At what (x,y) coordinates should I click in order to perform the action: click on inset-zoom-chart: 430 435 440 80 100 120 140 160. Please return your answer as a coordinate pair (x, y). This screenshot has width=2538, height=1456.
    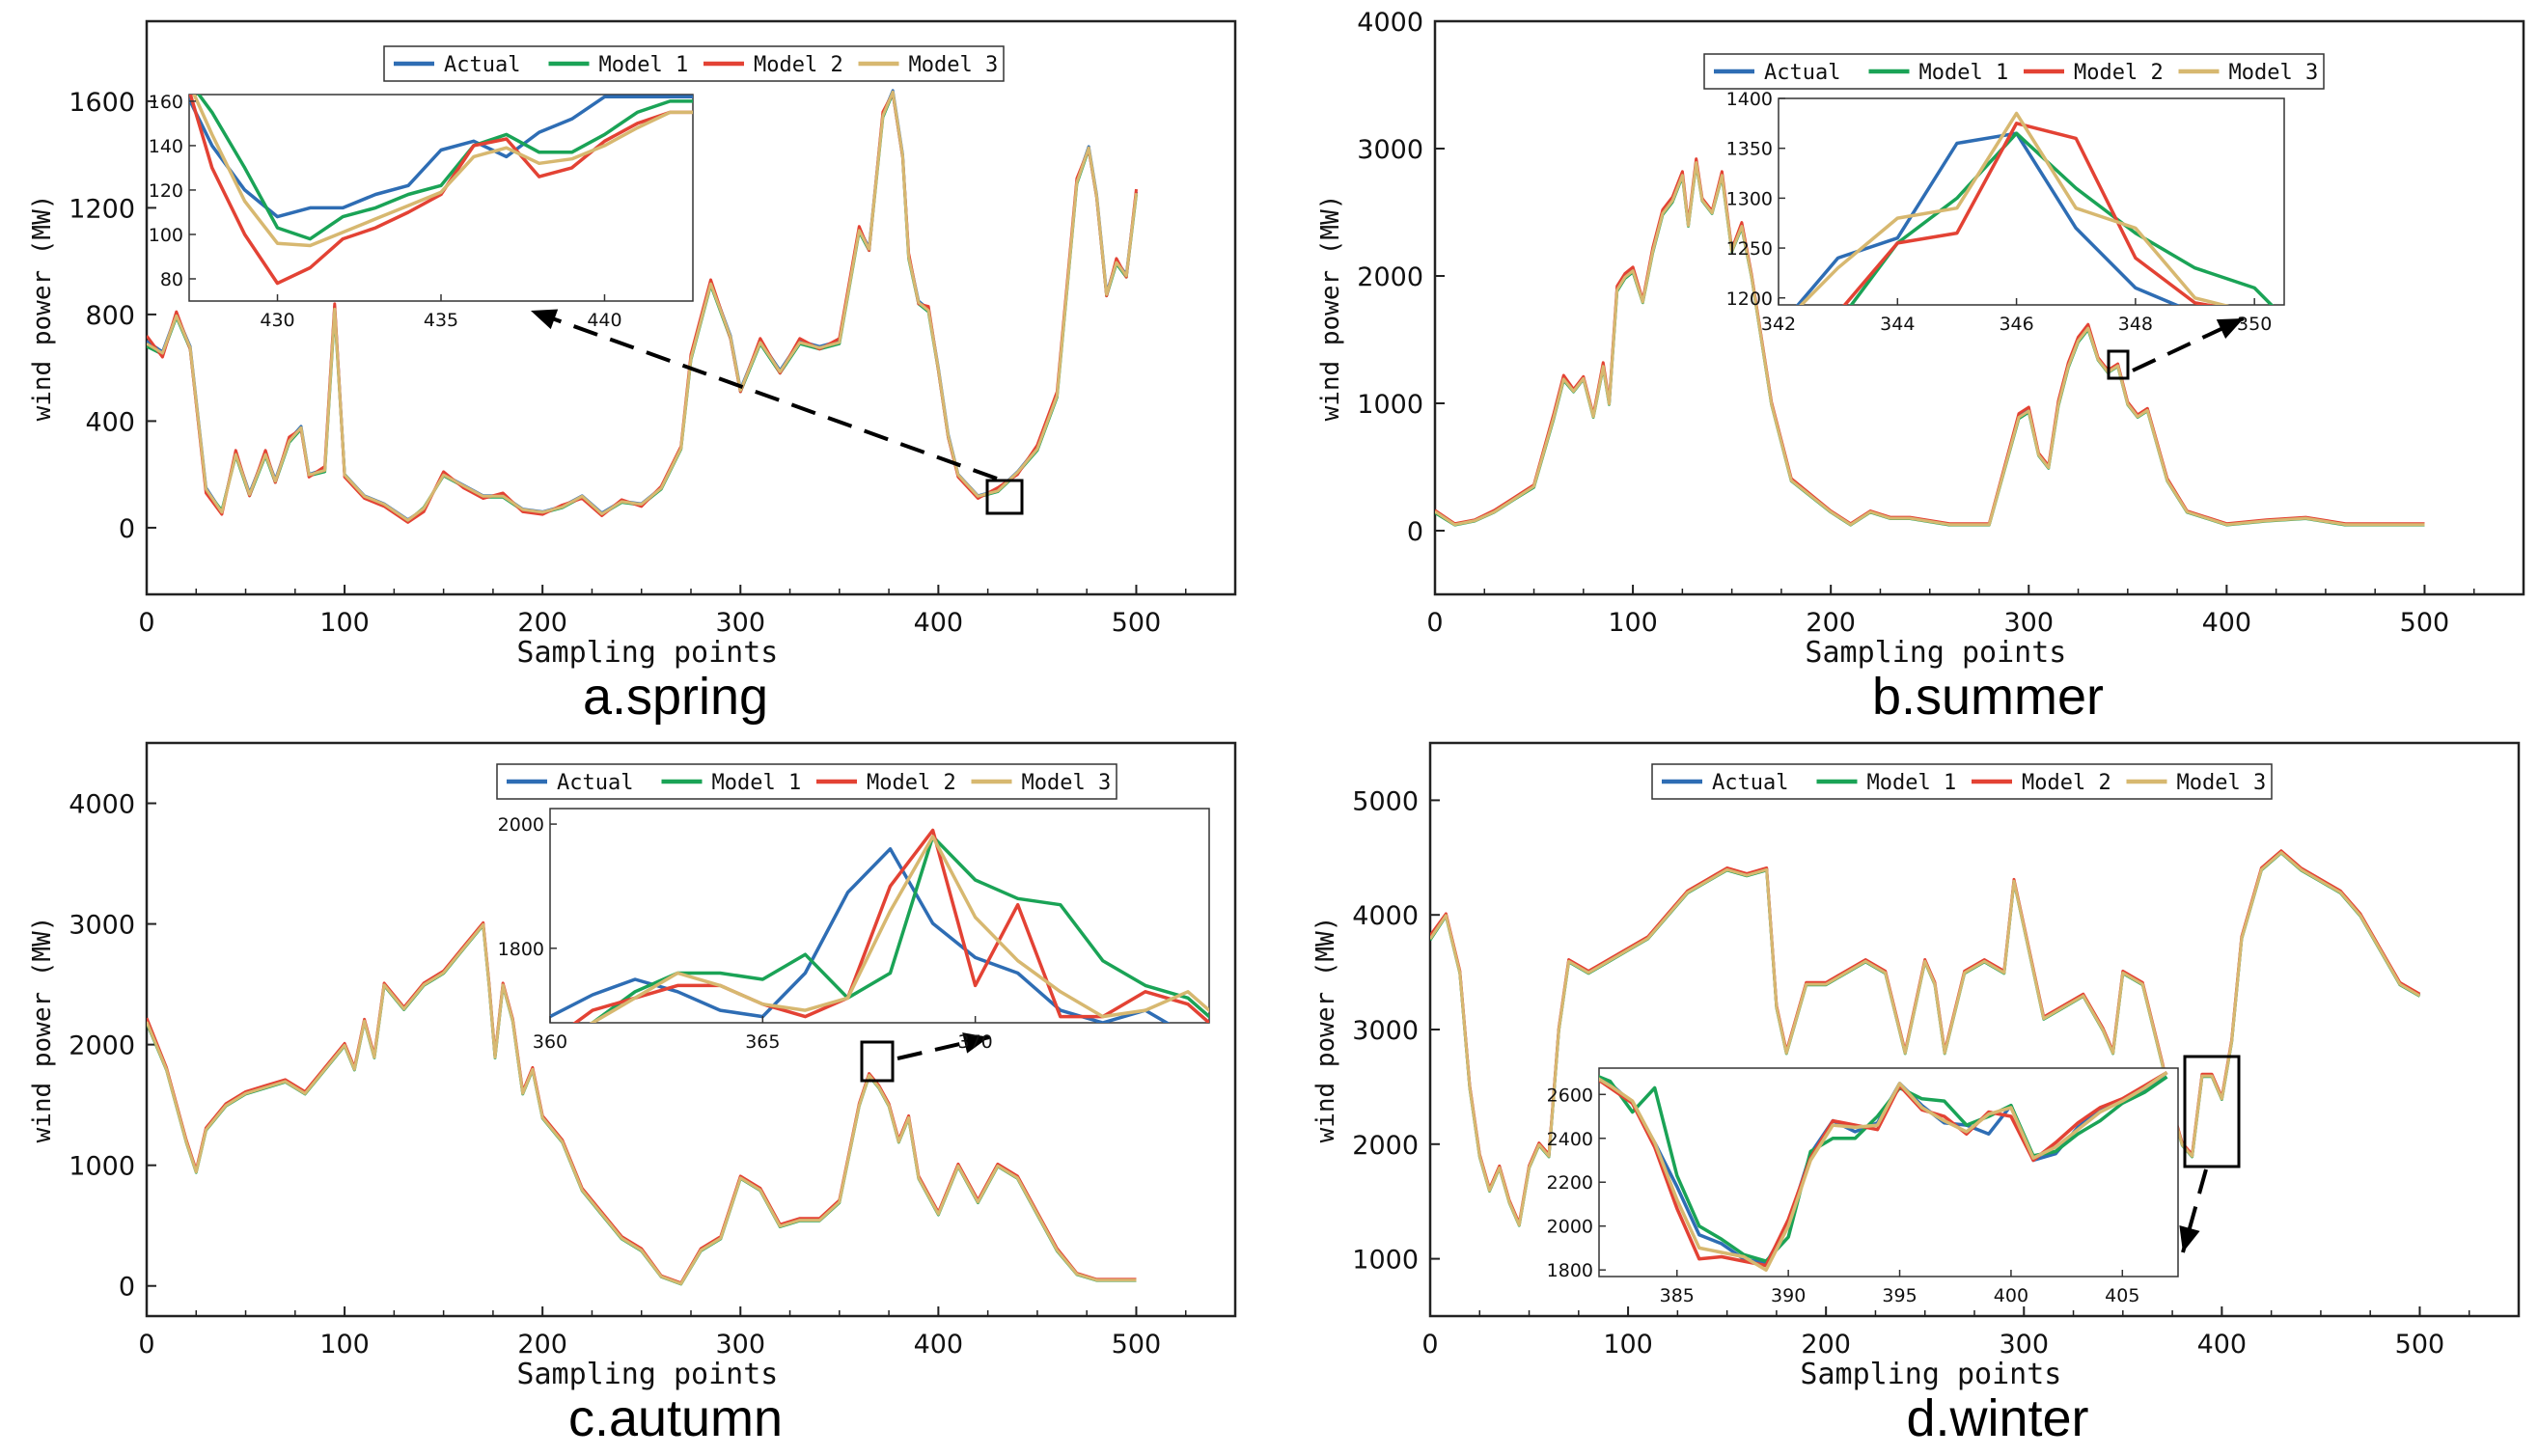
    Looking at the image, I should click on (421, 211).